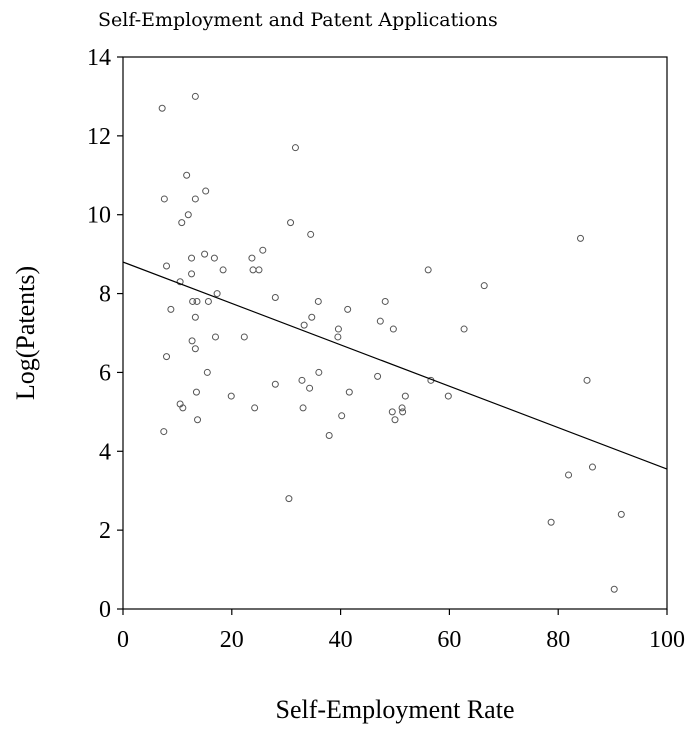  What do you see at coordinates (105, 373) in the screenshot?
I see `y-tick-label: 6` at bounding box center [105, 373].